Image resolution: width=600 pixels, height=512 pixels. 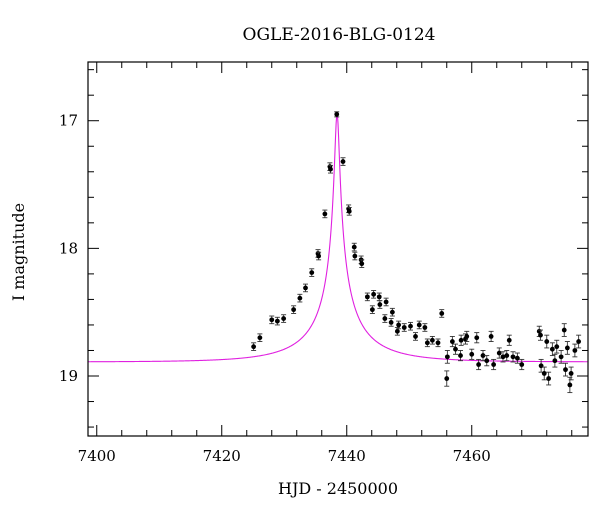 What do you see at coordinates (339, 35) in the screenshot?
I see `chart-title: OGLE-2016-BLG-0124` at bounding box center [339, 35].